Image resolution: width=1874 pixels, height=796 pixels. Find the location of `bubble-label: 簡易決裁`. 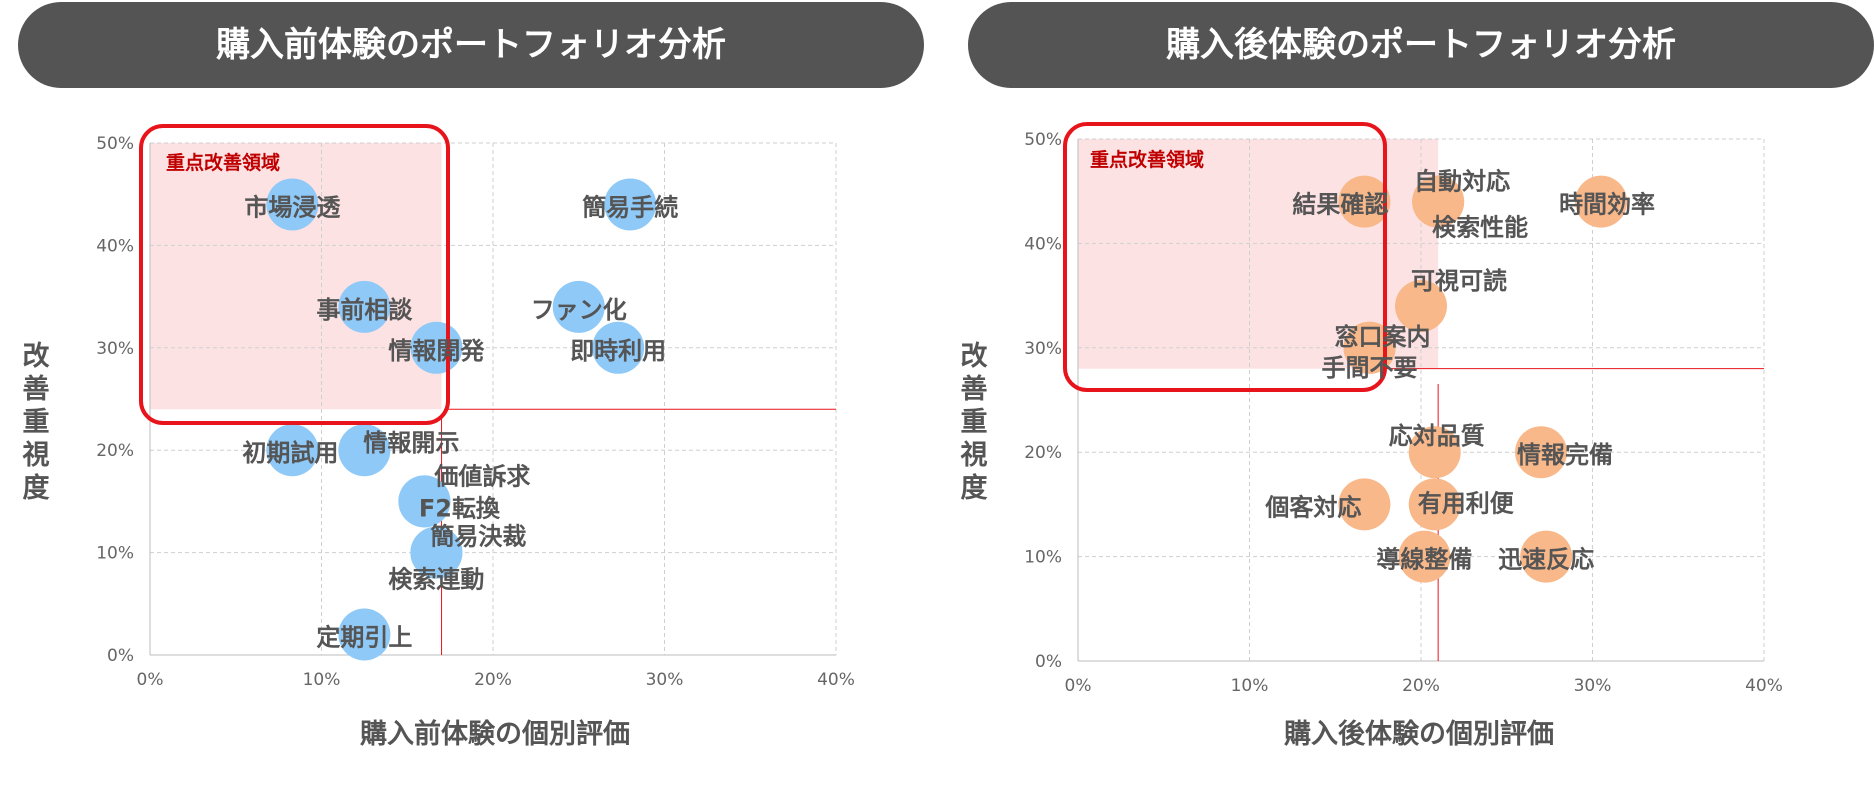

bubble-label: 簡易決裁 is located at coordinates (478, 537).